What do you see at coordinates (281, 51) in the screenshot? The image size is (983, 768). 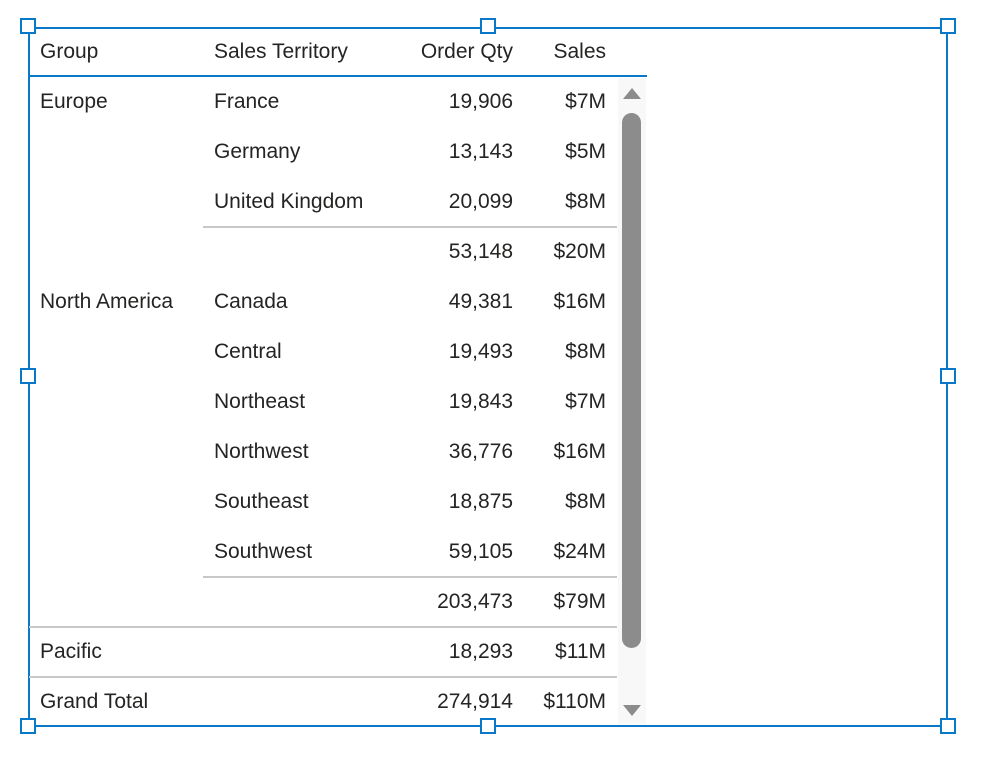 I see `header-sales-territory: Sales Territory` at bounding box center [281, 51].